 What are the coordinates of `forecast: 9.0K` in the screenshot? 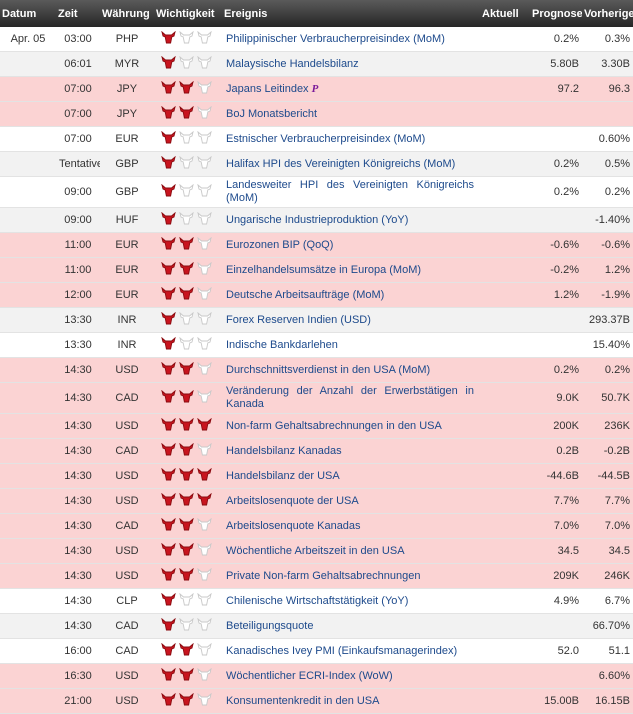 It's located at (556, 398).